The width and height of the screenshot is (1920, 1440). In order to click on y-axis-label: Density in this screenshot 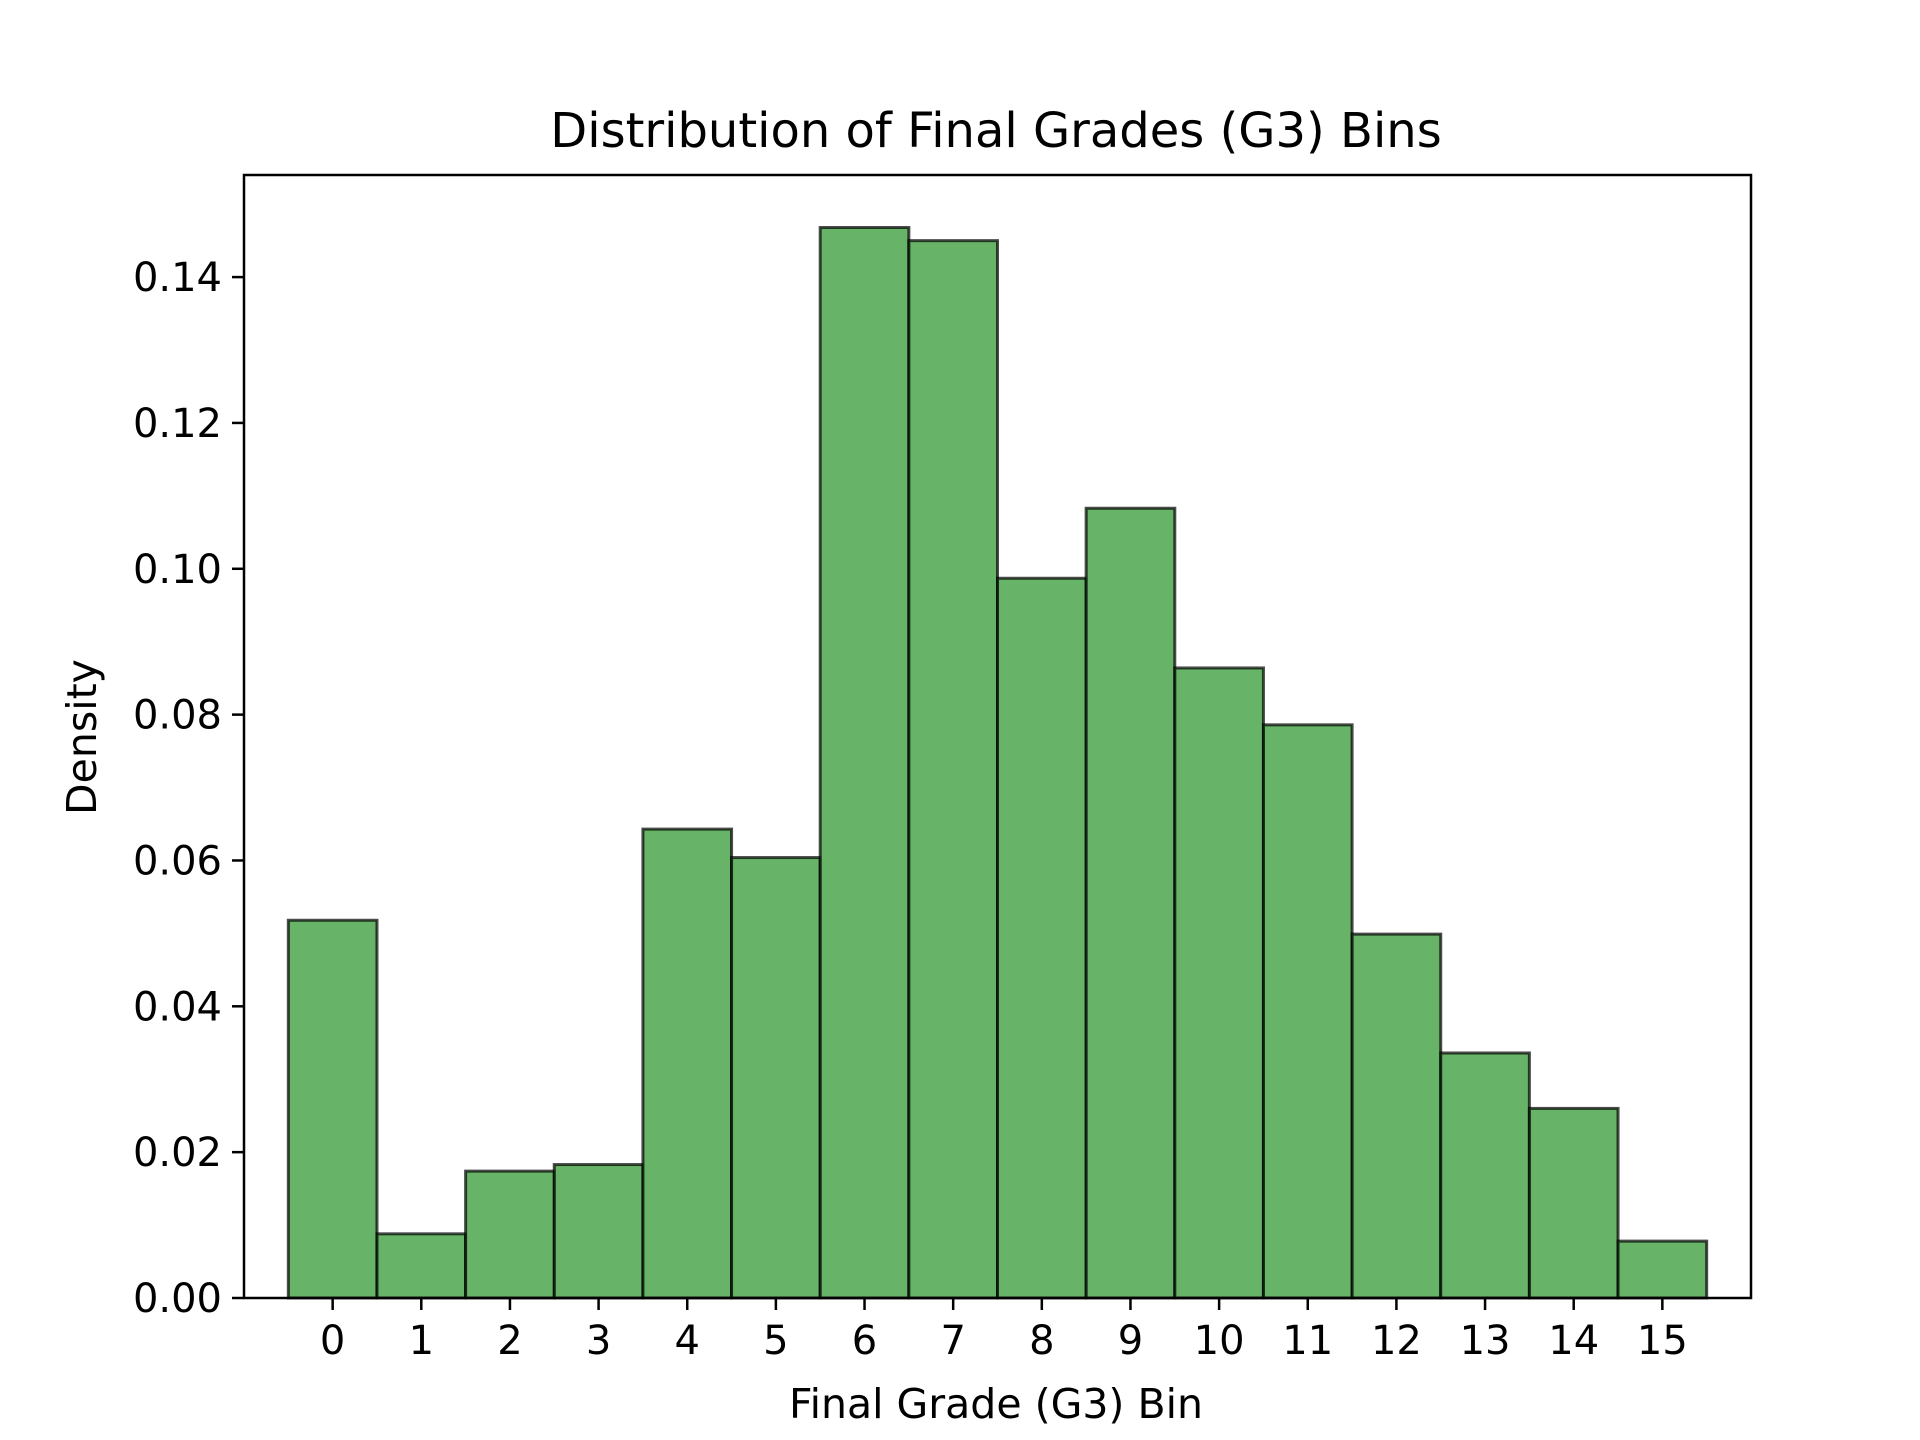, I will do `click(82, 737)`.